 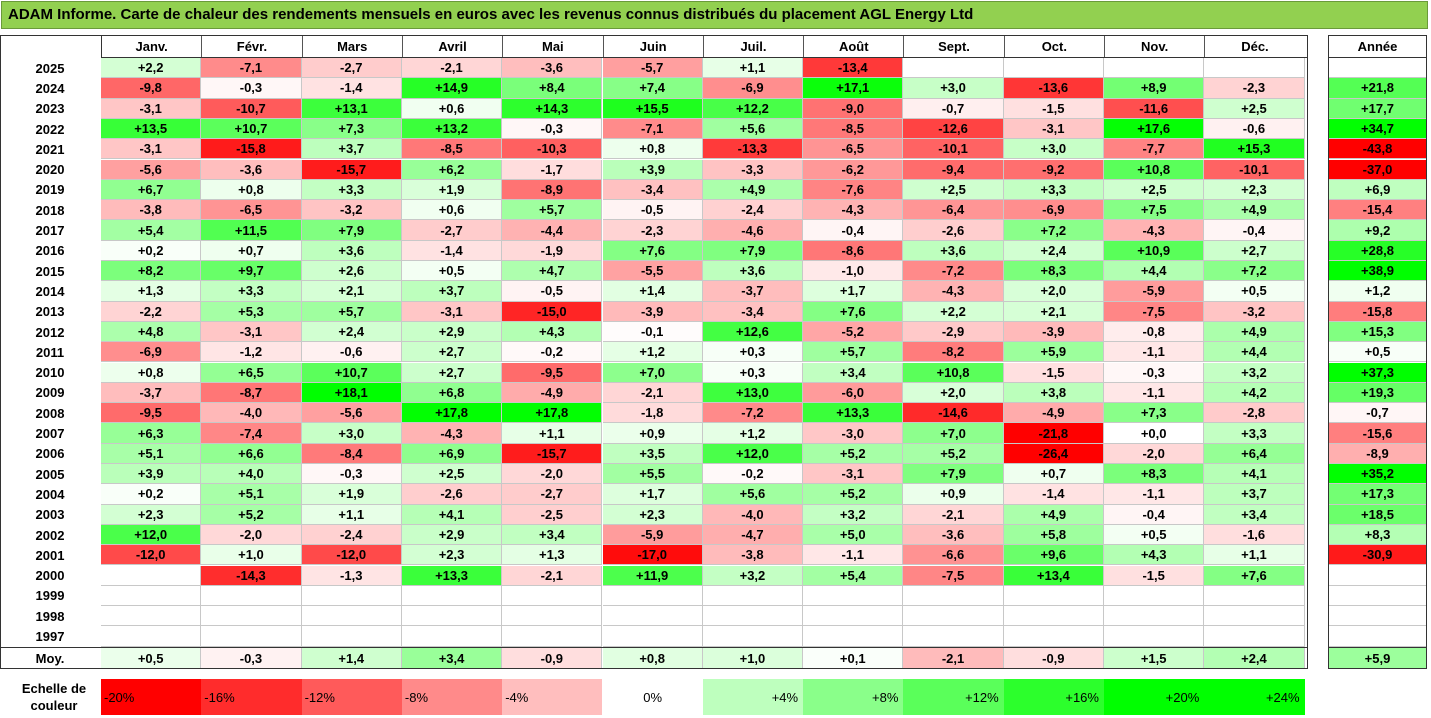 What do you see at coordinates (1377, 108) in the screenshot?
I see `annual-cell: +17,7` at bounding box center [1377, 108].